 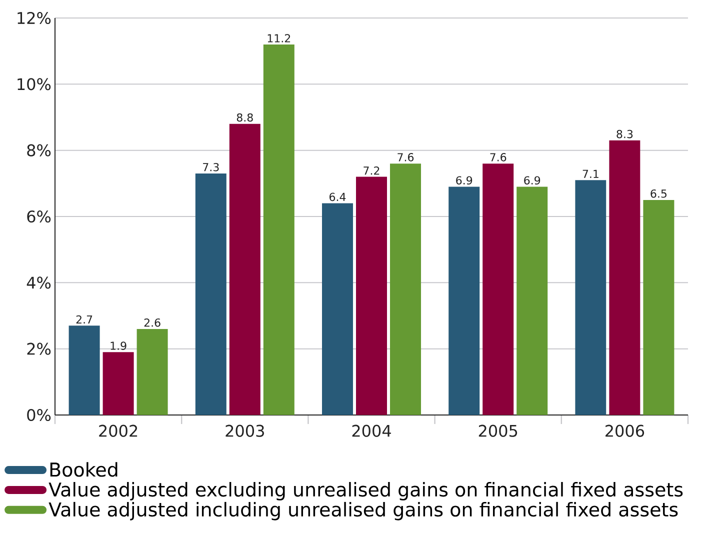 I want to click on x-tick-label: 2006, so click(x=625, y=430).